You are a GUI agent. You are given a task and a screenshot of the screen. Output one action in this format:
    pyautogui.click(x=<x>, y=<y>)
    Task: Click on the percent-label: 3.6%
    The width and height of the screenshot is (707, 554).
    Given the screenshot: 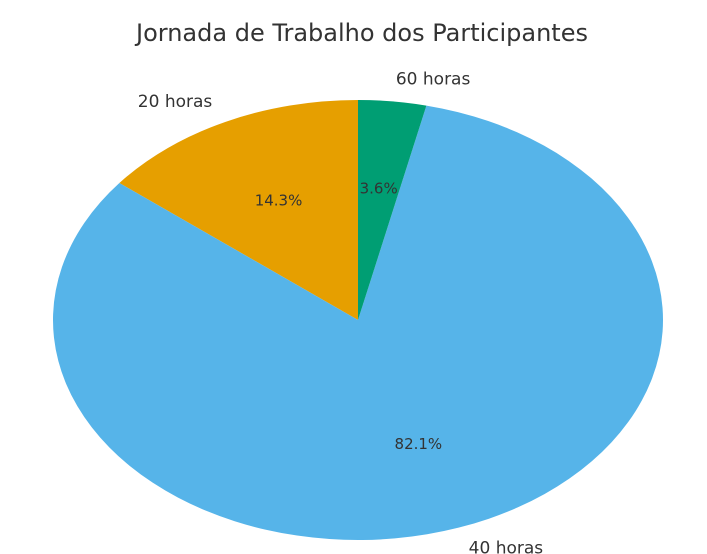 What is the action you would take?
    pyautogui.click(x=379, y=188)
    